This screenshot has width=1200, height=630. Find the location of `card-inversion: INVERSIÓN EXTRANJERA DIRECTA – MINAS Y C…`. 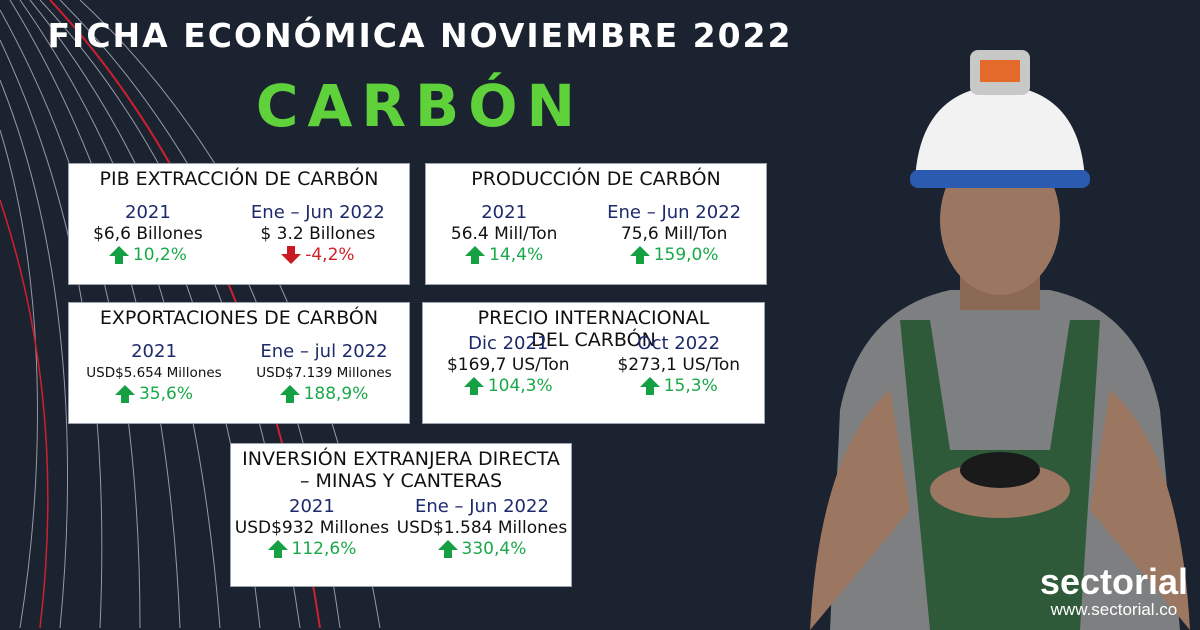

card-inversion: INVERSIÓN EXTRANJERA DIRECTA – MINAS Y C… is located at coordinates (401, 515).